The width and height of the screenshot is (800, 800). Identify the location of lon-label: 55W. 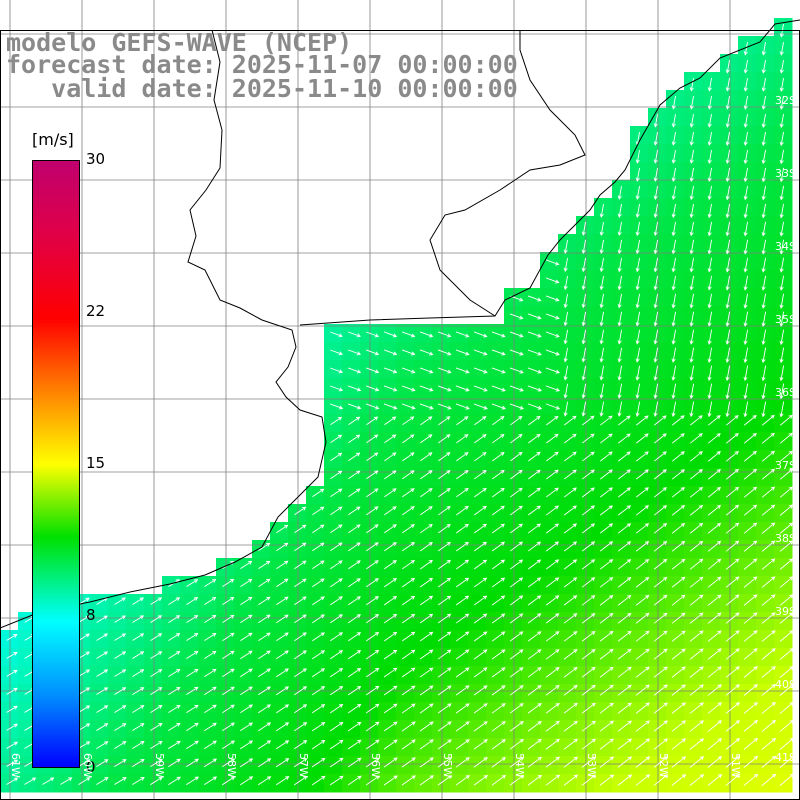
(447, 765).